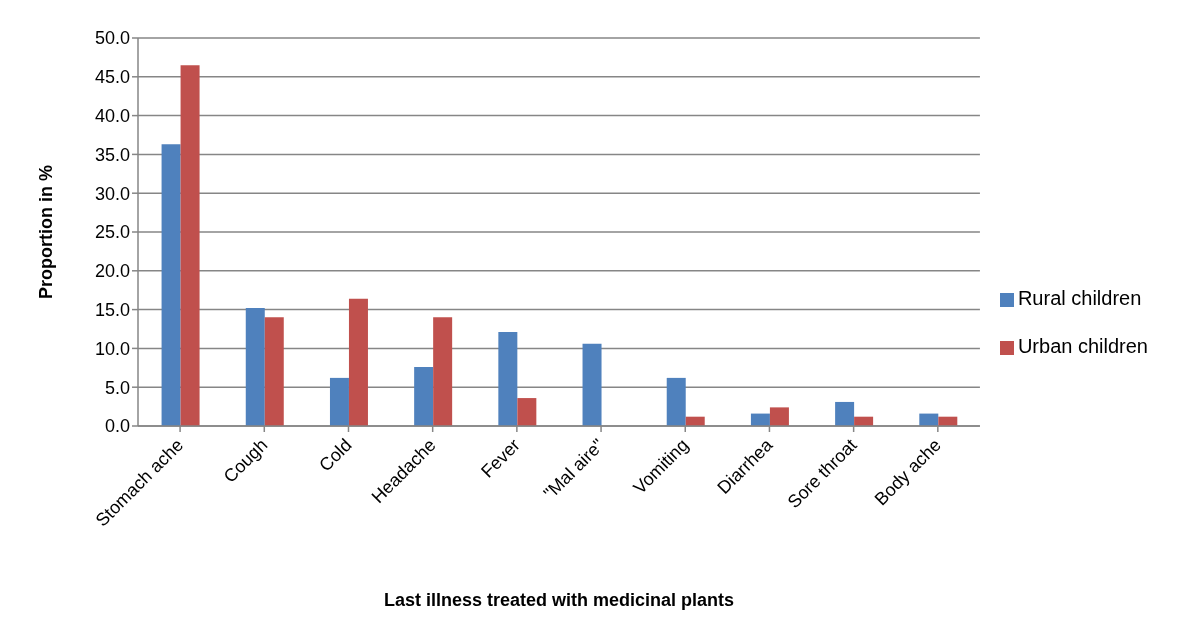 The height and width of the screenshot is (644, 1177). I want to click on legend-label: Rural children, so click(1079, 298).